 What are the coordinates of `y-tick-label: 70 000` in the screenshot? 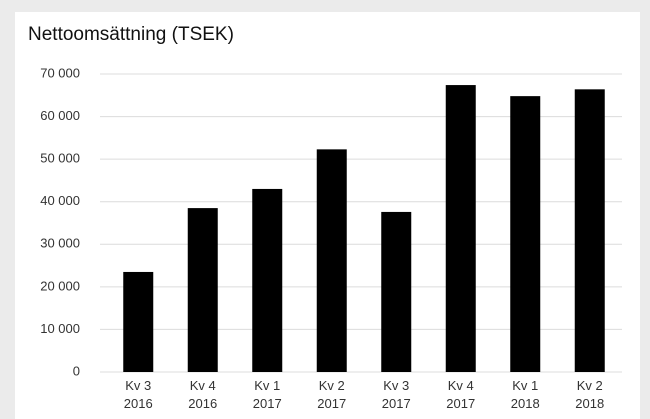 It's located at (60, 72).